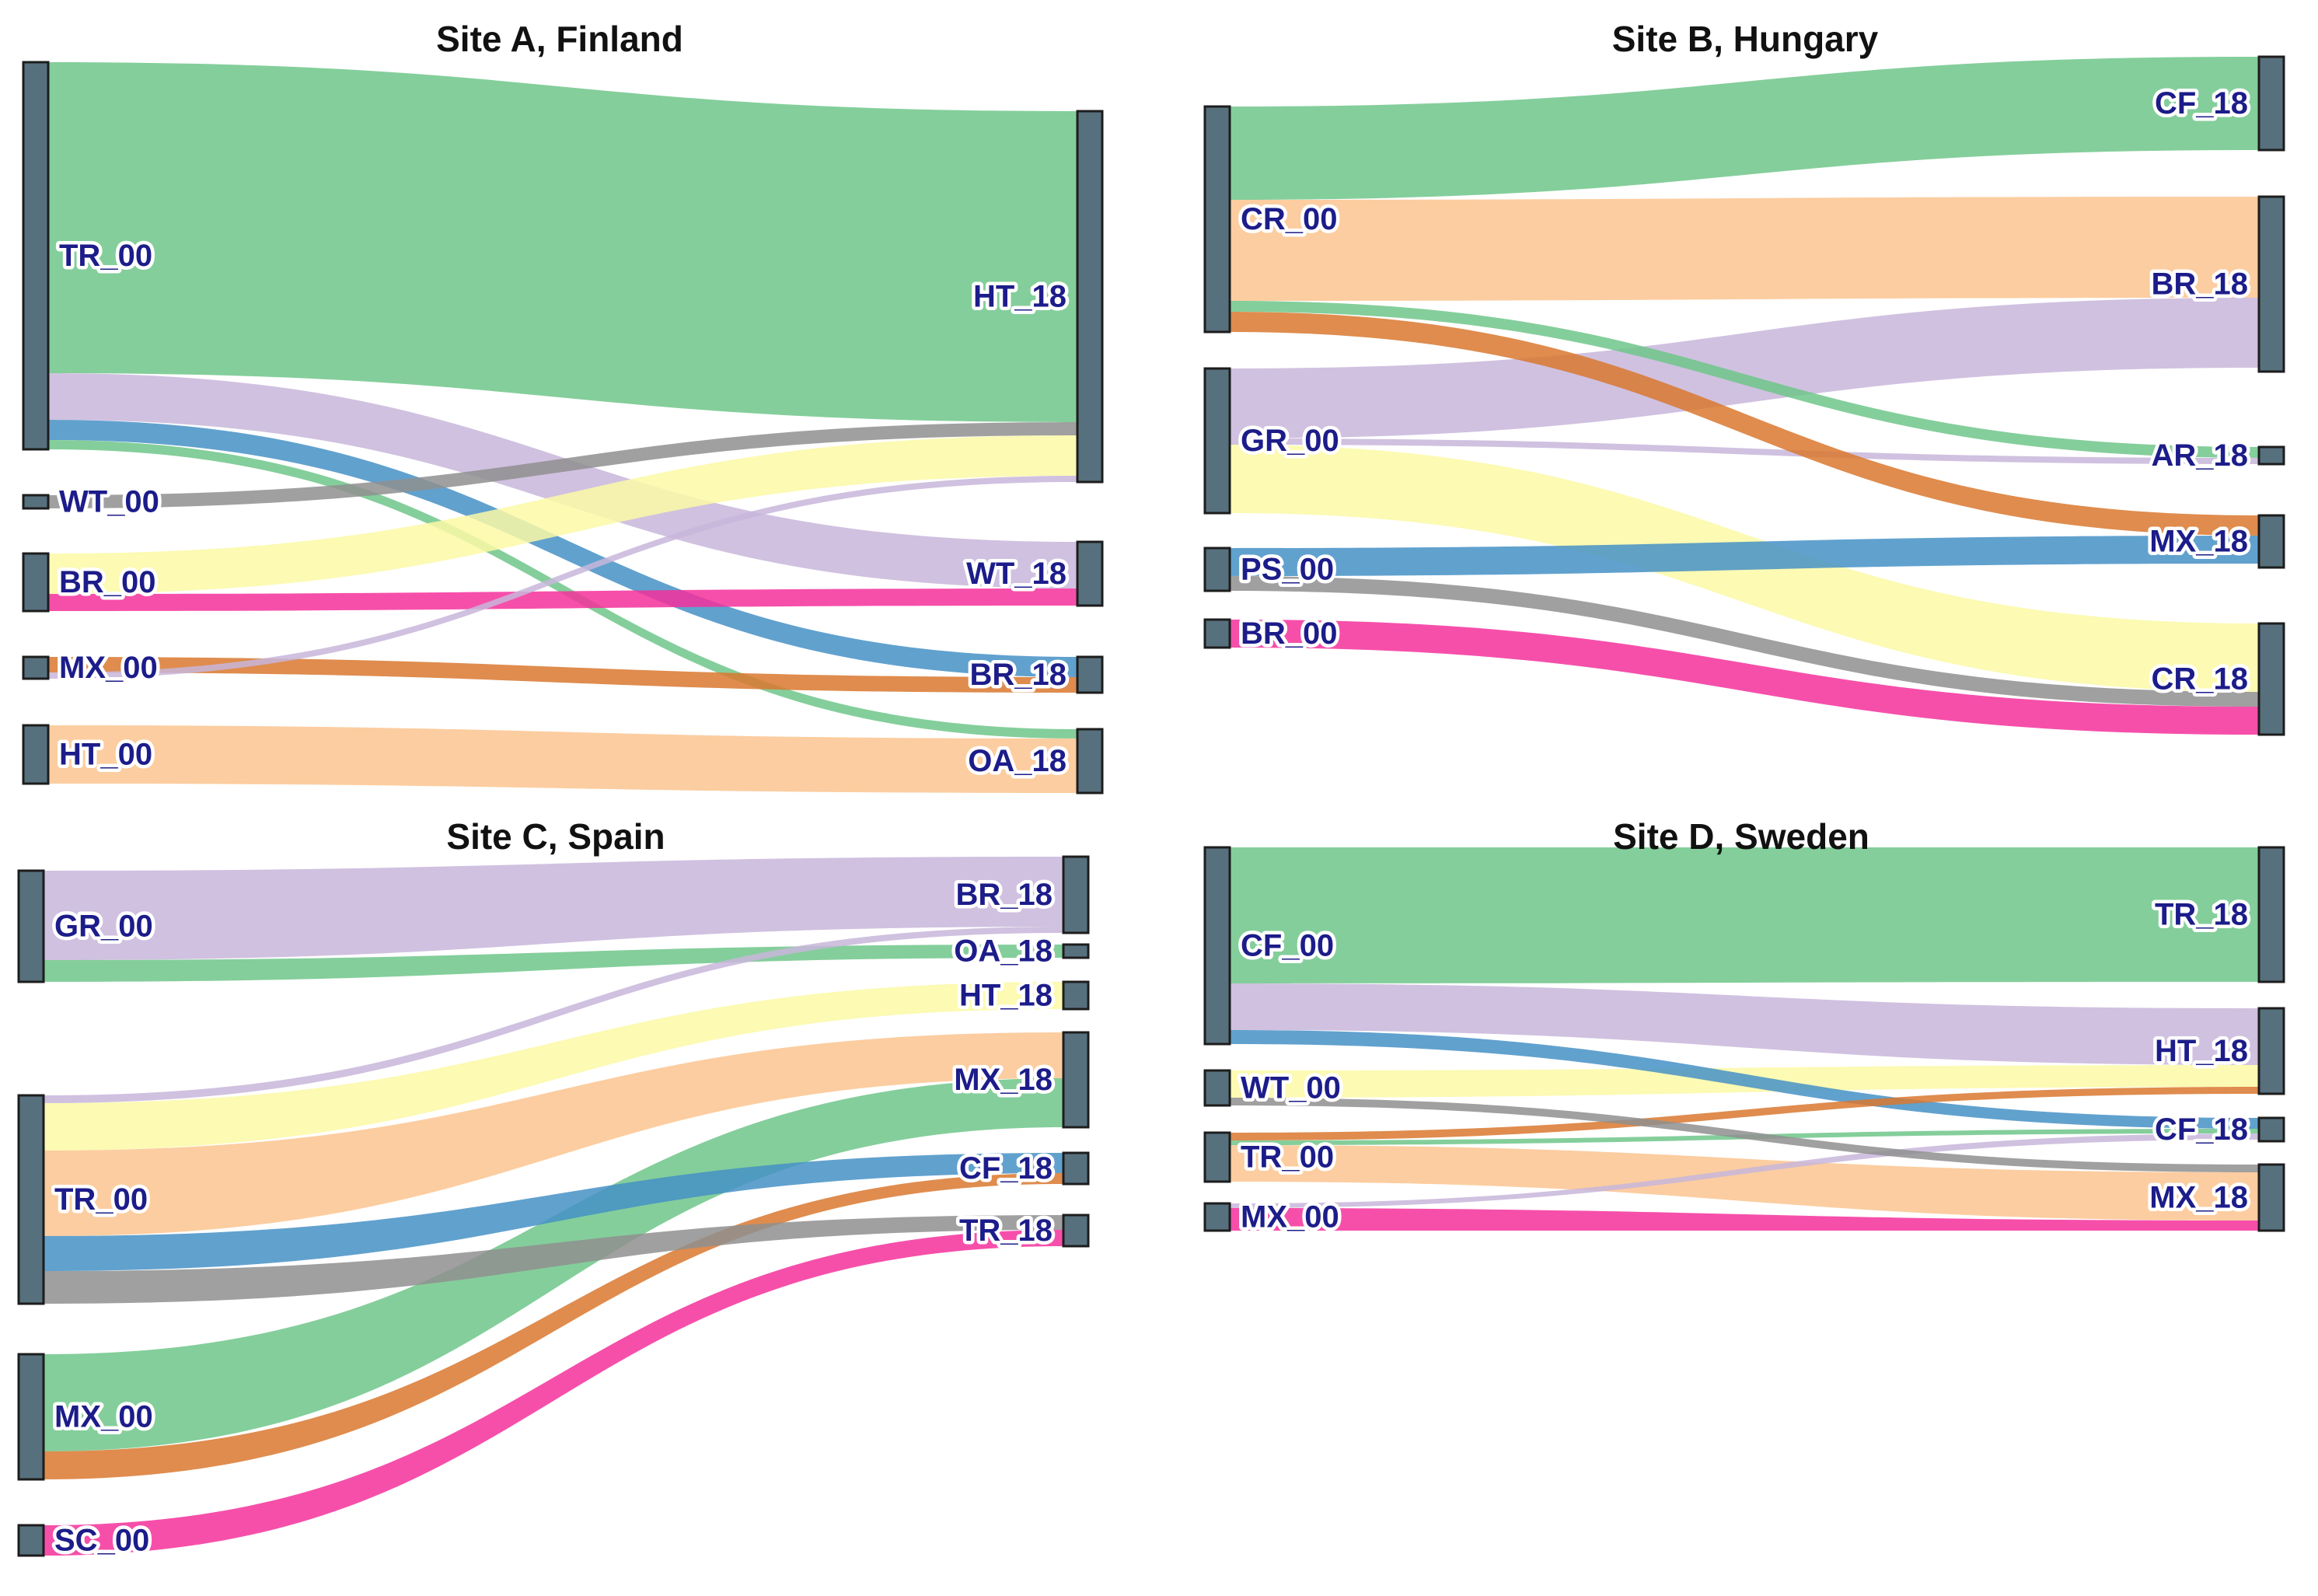 This screenshot has width=2318, height=1596. What do you see at coordinates (1745, 39) in the screenshot?
I see `panel-title-site-b: Site B, Hungary` at bounding box center [1745, 39].